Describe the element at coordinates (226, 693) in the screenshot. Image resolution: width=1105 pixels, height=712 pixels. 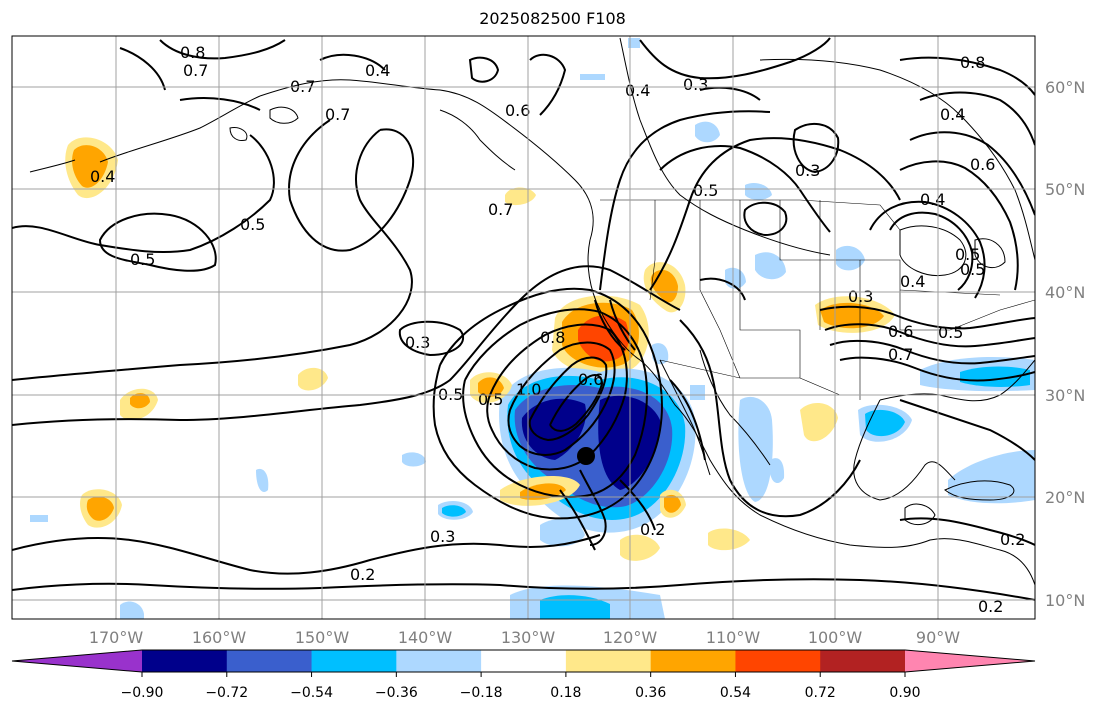
I see `colorbar-tick-label: −0.72` at that location.